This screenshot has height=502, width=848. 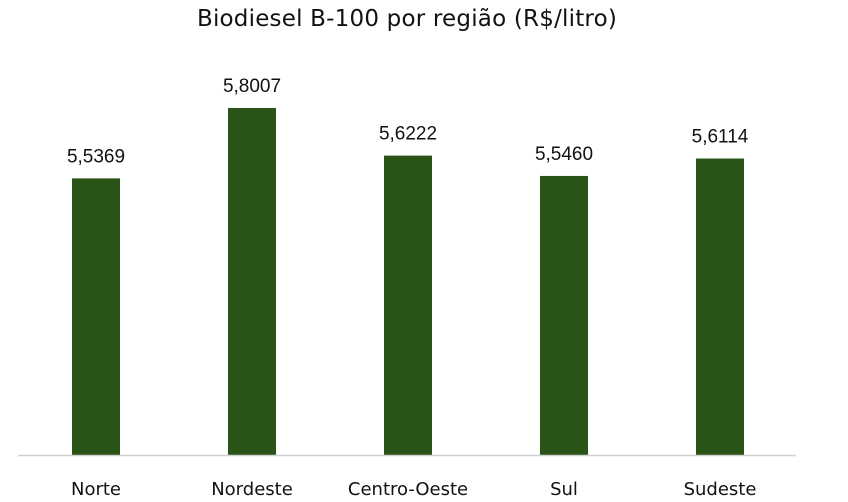 I want to click on category-label: Norte, so click(x=96, y=489).